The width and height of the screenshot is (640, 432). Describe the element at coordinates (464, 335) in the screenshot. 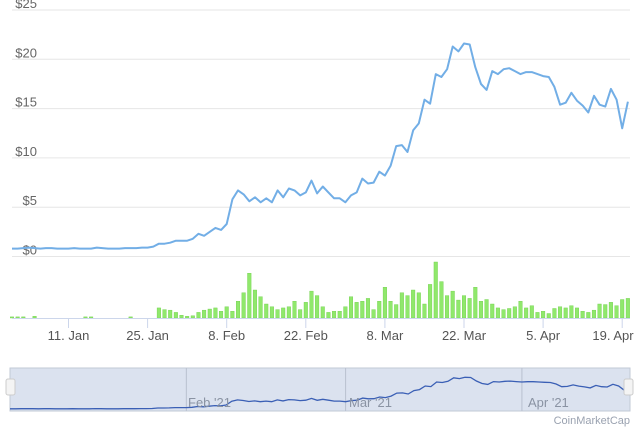

I see `x-tick-label: 22. Mar` at that location.